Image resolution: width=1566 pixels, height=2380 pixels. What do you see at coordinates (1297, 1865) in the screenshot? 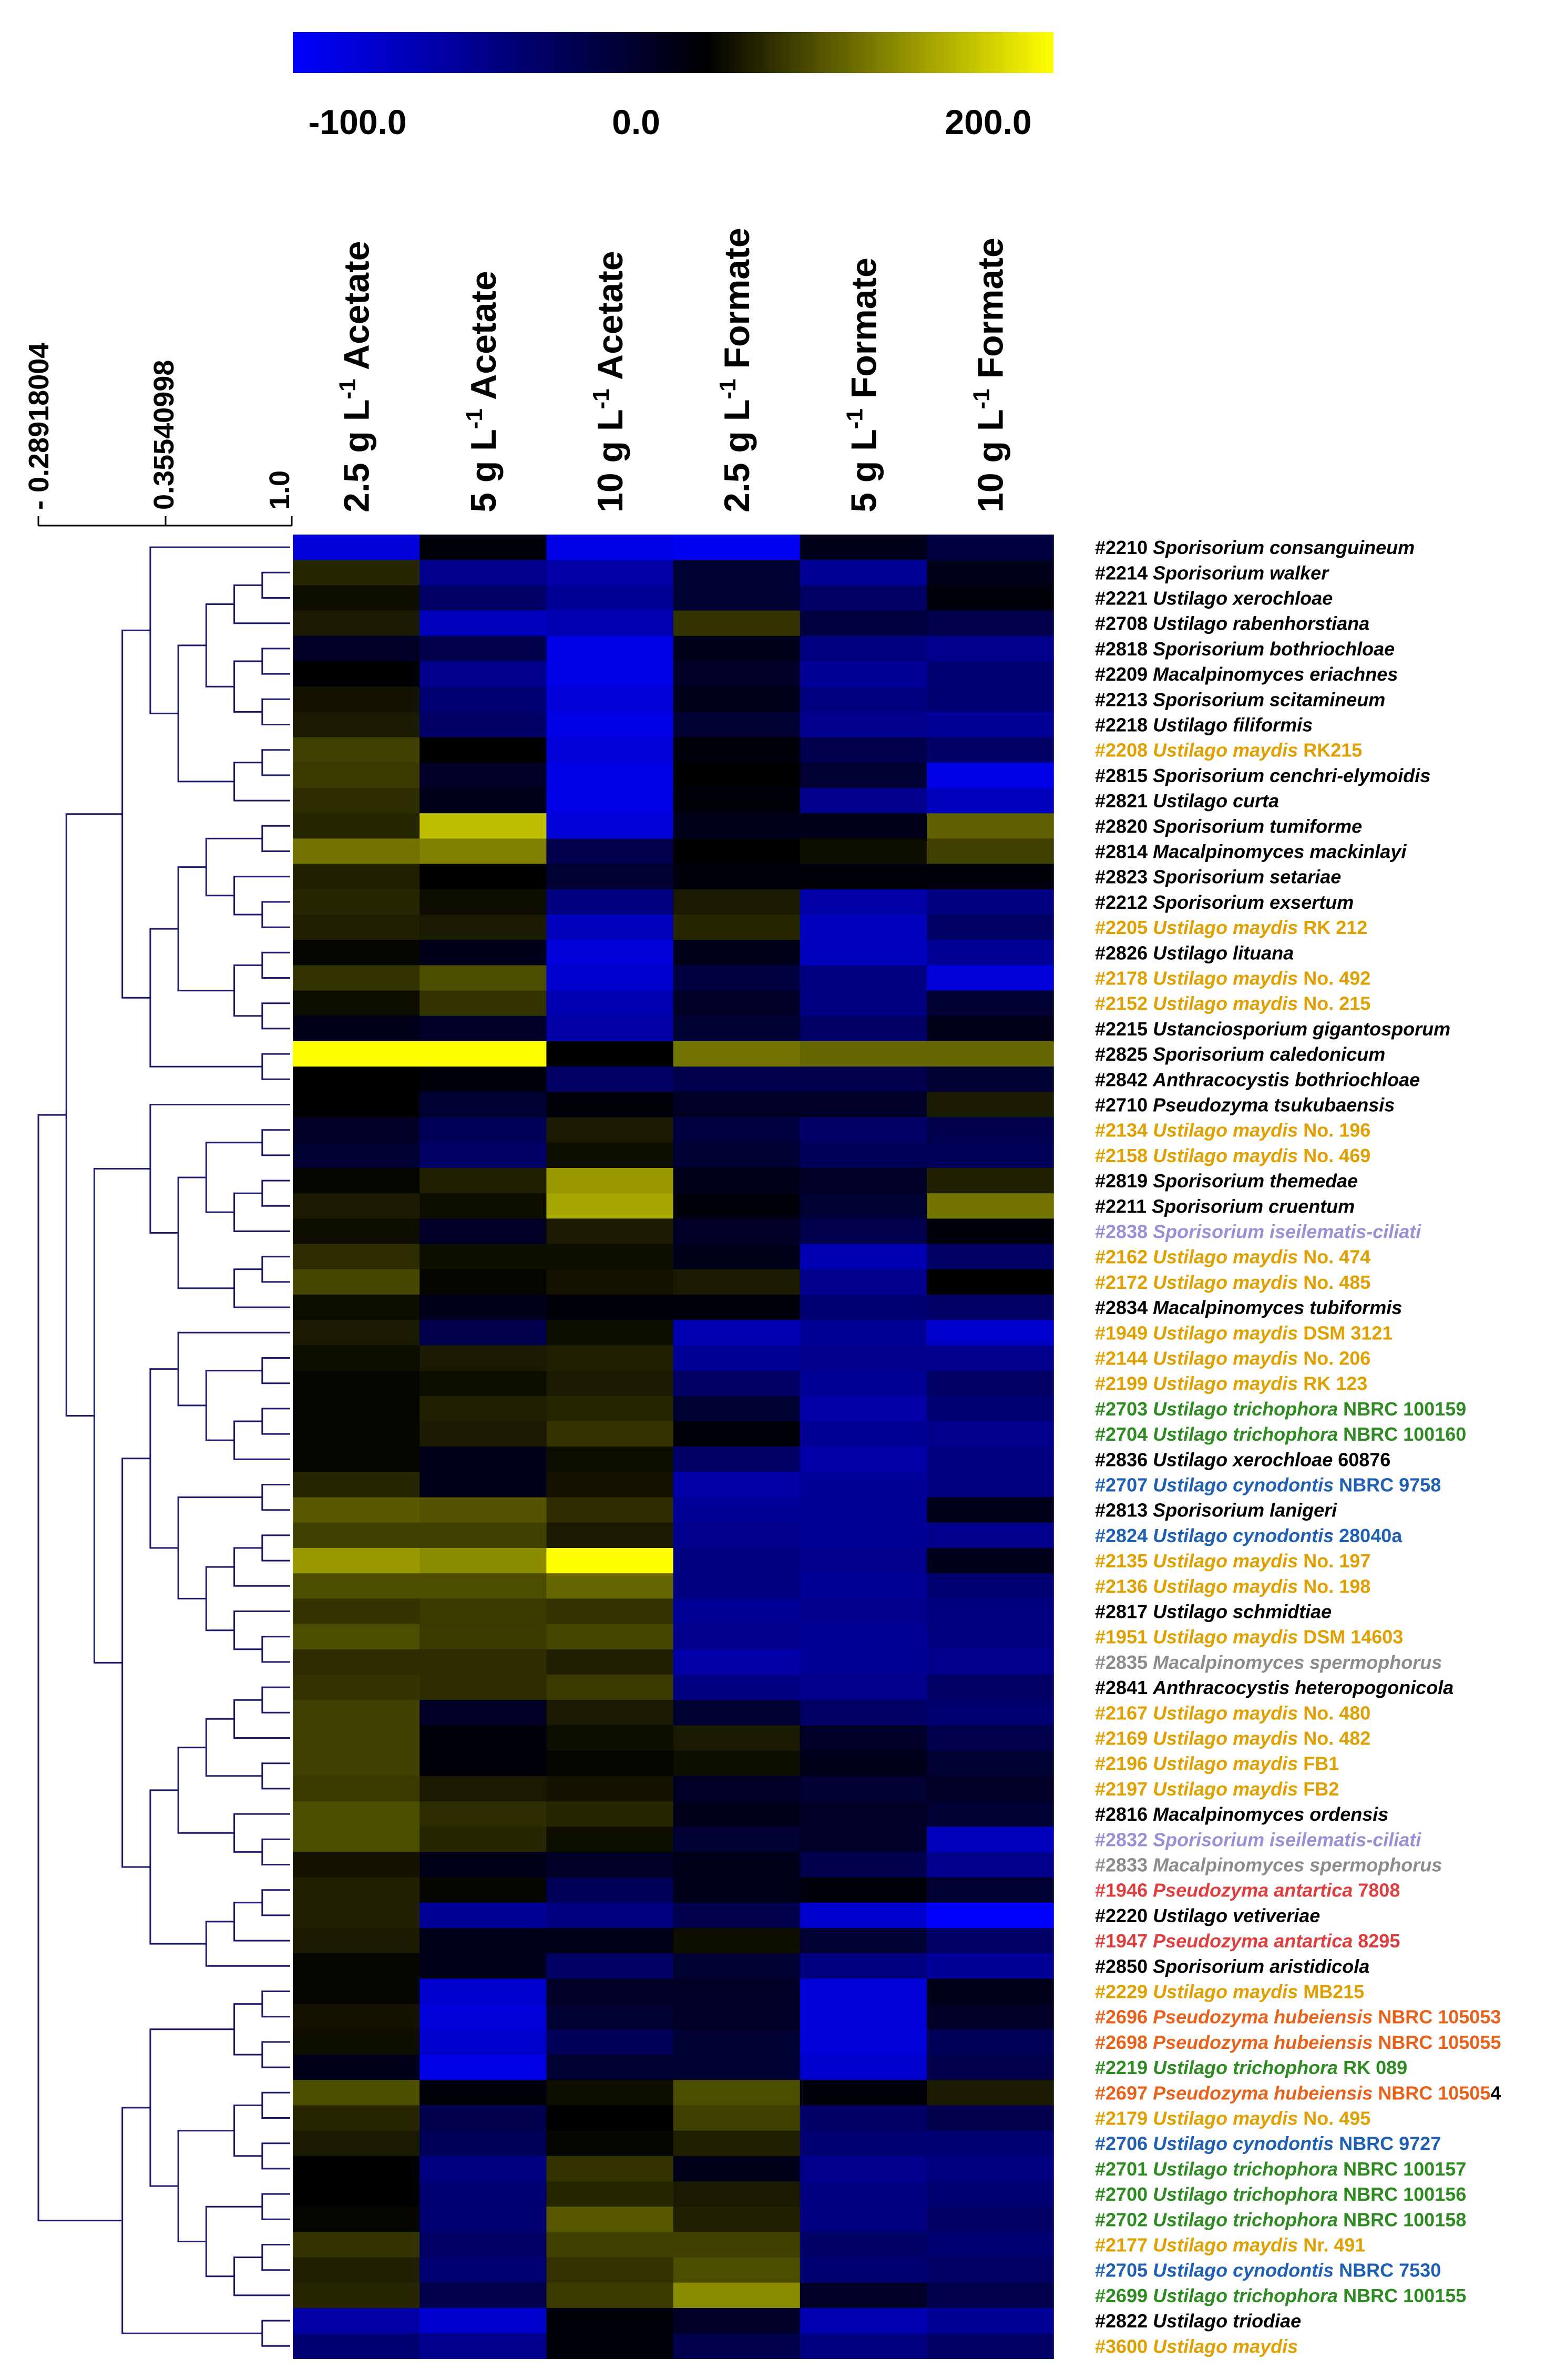
I see `row-label-species: Macalpinomyces spermophorus` at bounding box center [1297, 1865].